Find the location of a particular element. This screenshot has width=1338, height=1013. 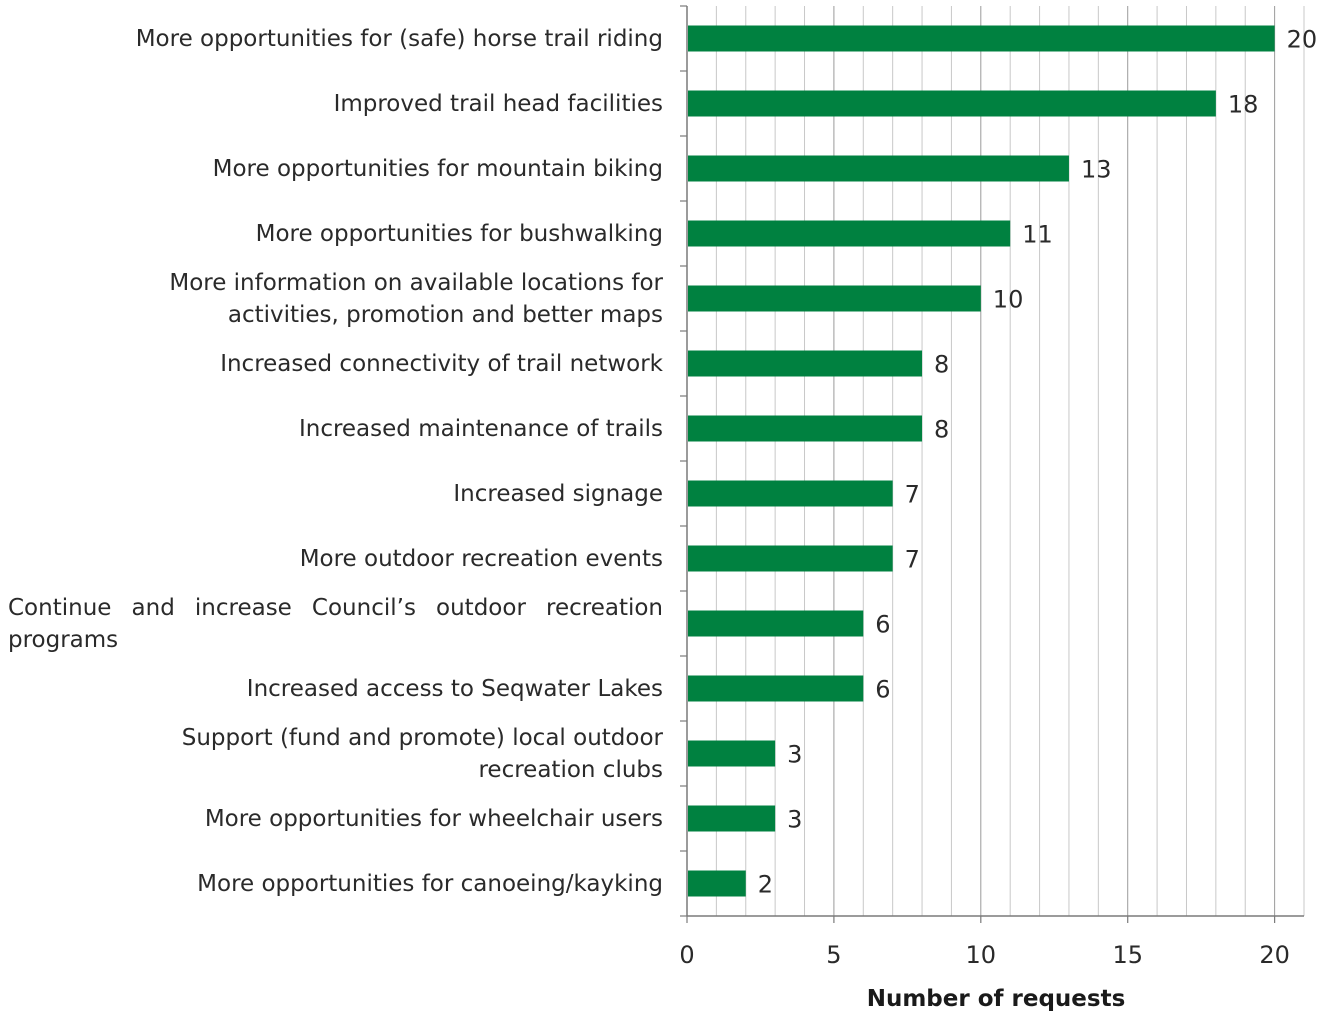

category-label: Increased connectivity of trail network is located at coordinates (441, 363).